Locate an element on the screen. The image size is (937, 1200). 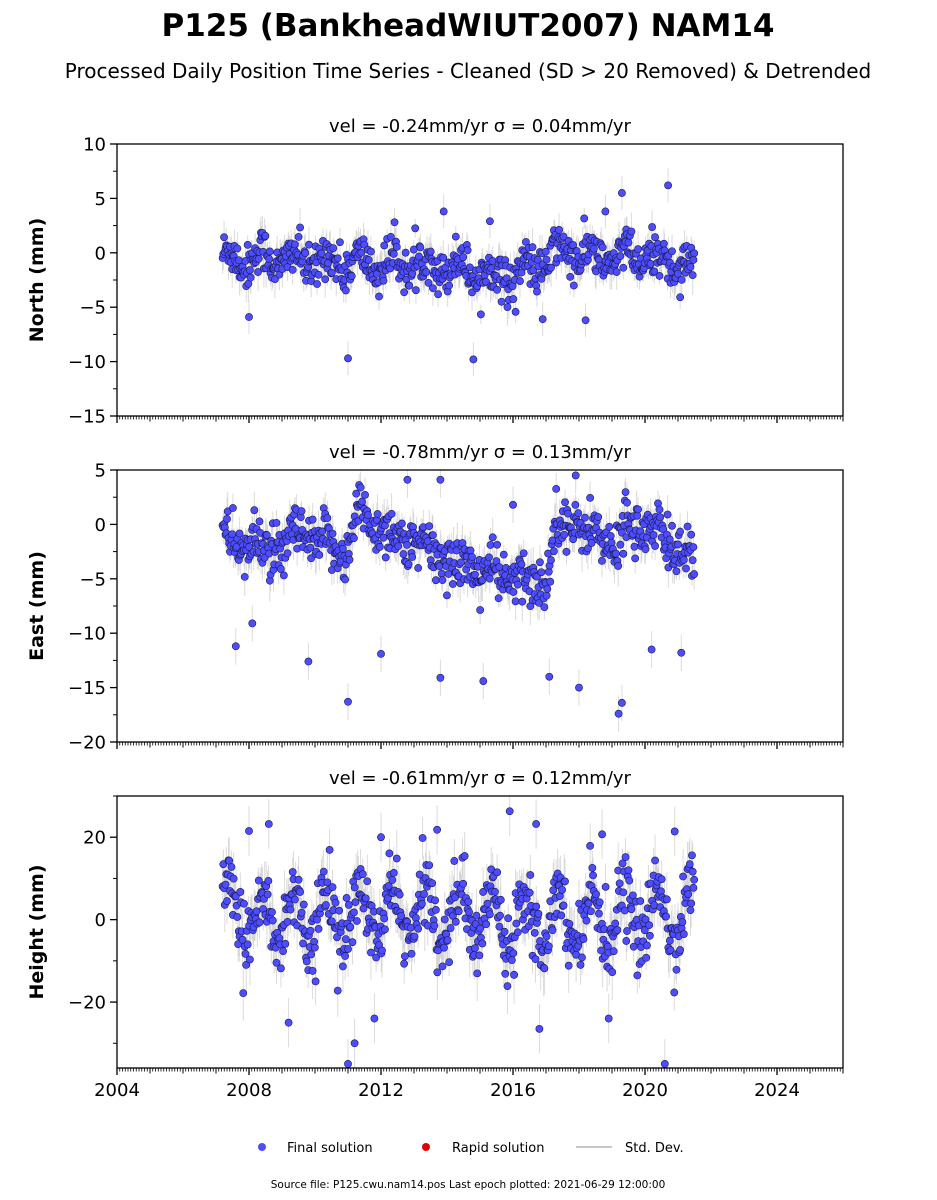
y-tick-label: 0 is located at coordinates (100, 525).